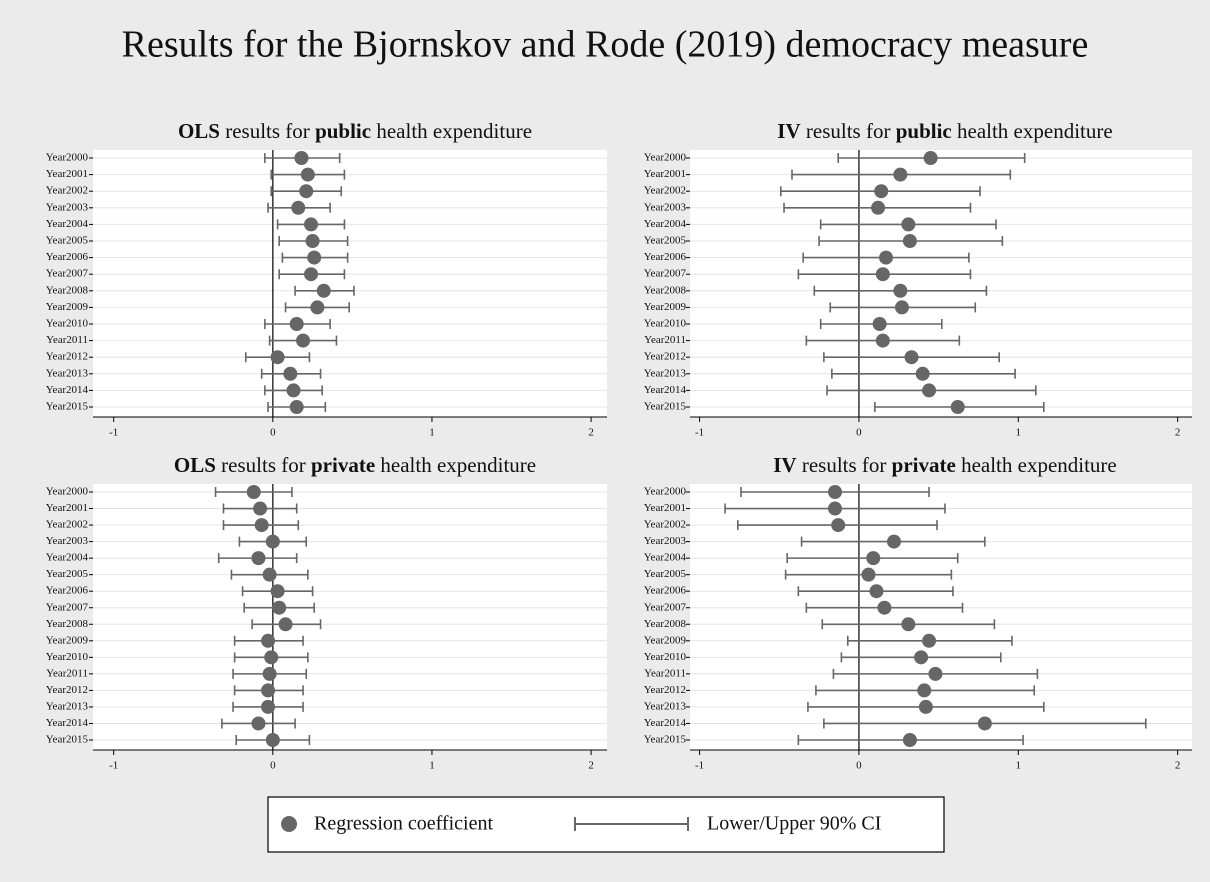 The width and height of the screenshot is (1210, 882). Describe the element at coordinates (195, 465) in the screenshot. I see `title-part: OLS` at that location.